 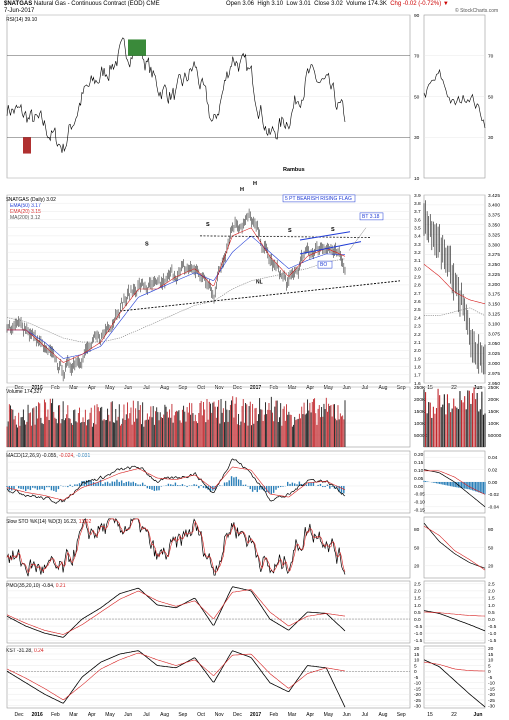 I want to click on x-axis-label: Aug, so click(x=164, y=715).